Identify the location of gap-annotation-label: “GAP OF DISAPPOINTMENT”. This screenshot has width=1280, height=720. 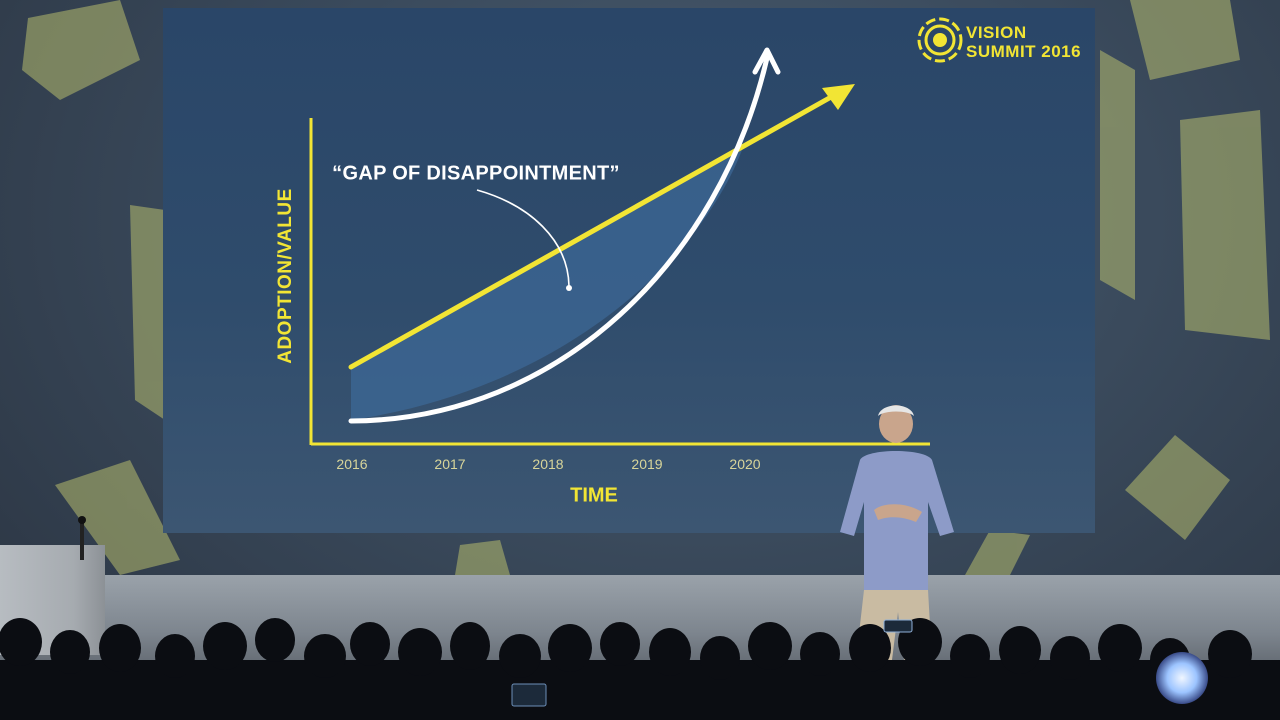
(476, 173).